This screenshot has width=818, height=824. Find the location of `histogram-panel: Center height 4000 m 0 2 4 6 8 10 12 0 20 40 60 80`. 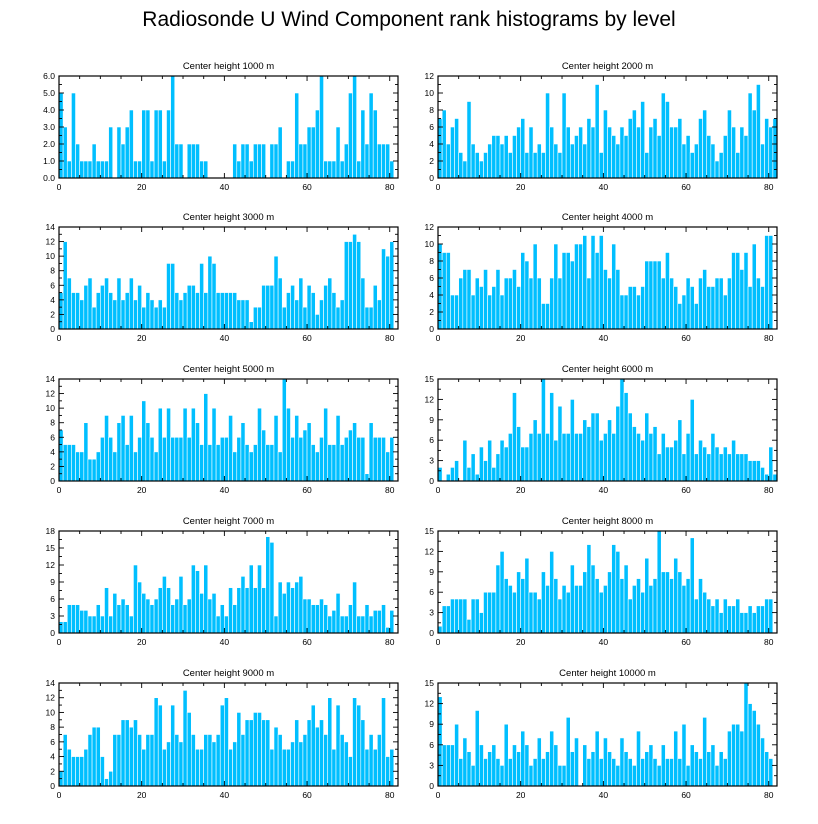

histogram-panel: Center height 4000 m 0 2 4 6 8 10 12 0 20 40 60 80 is located at coordinates (601, 277).